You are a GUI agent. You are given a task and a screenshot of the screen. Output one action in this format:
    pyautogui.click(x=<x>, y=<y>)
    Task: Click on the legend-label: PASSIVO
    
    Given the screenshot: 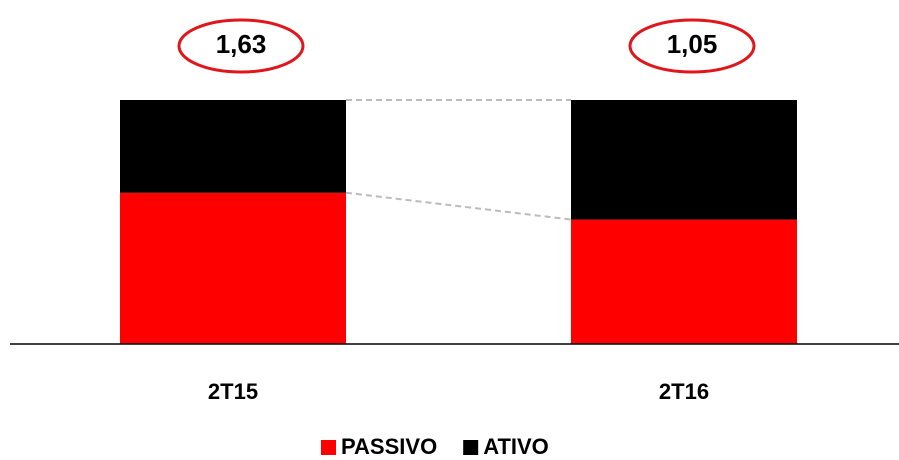 What is the action you would take?
    pyautogui.click(x=389, y=446)
    